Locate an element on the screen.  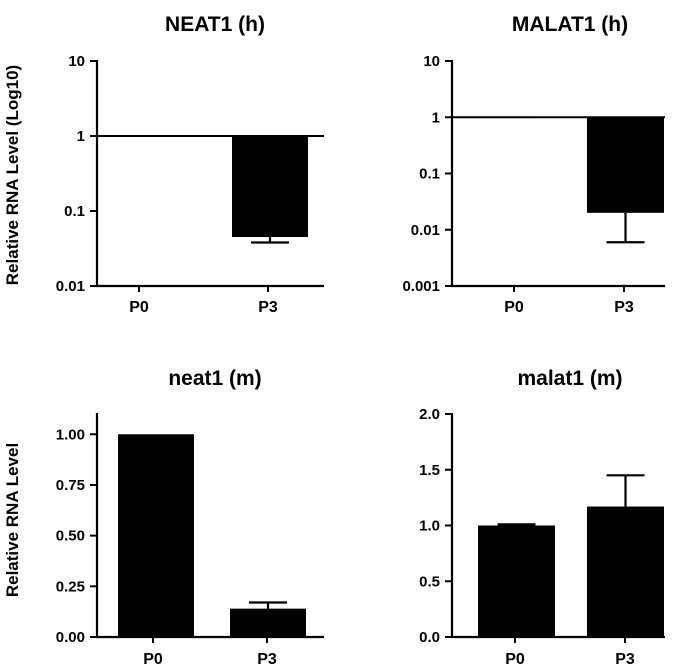
y-tick-label: 0.5 is located at coordinates (429, 581).